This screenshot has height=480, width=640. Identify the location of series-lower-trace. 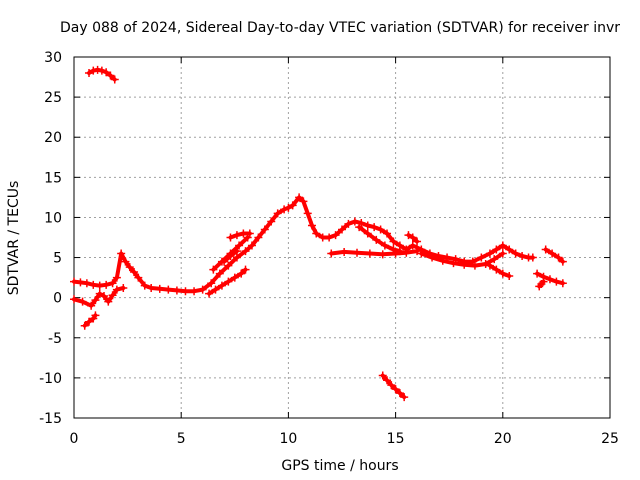
(99, 297).